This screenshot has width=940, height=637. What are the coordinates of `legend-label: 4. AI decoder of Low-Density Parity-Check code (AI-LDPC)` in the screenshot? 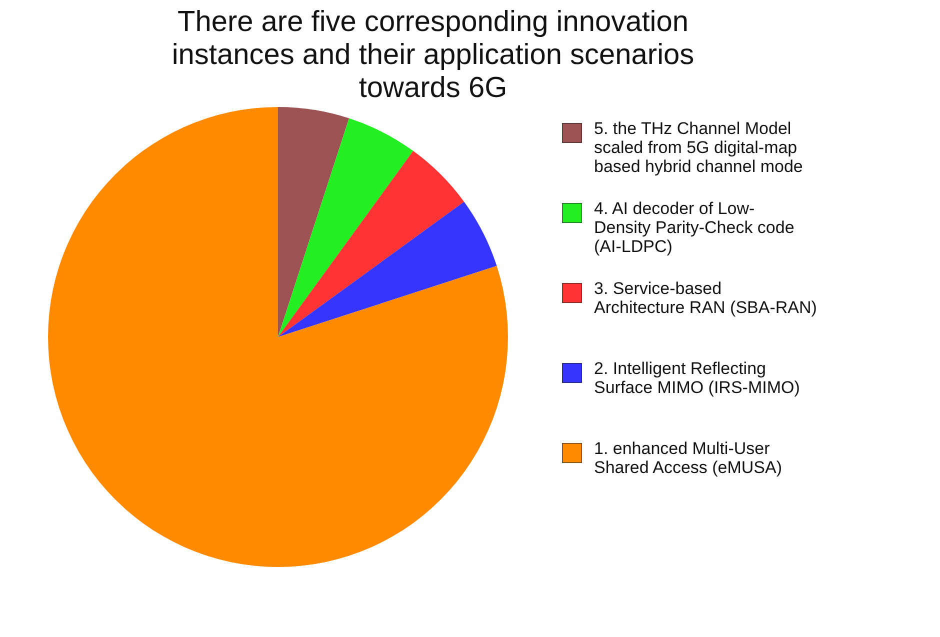 It's located at (694, 227).